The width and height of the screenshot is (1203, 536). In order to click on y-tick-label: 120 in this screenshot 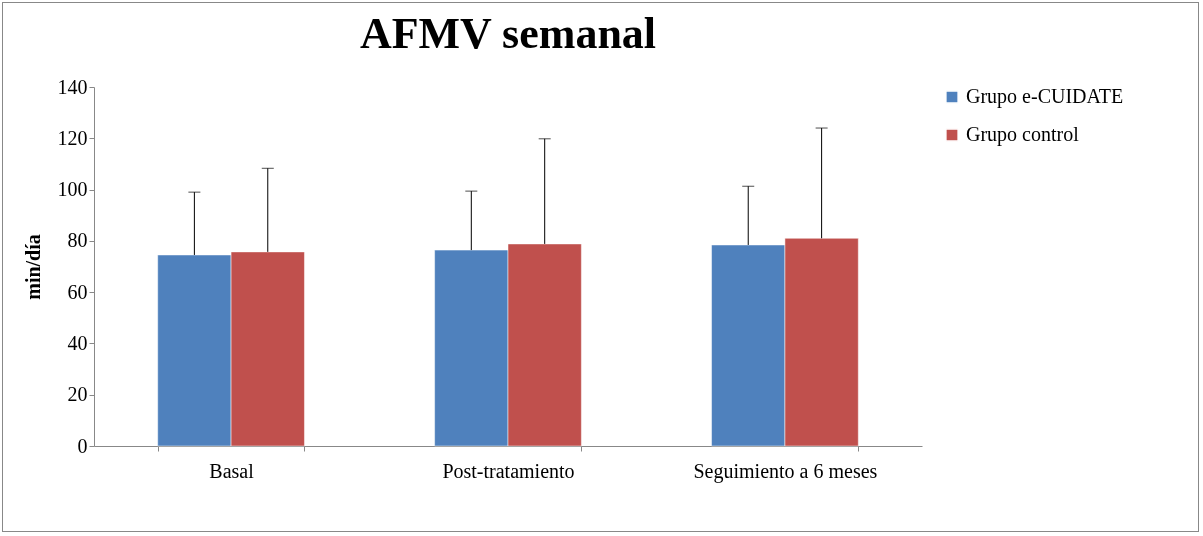, I will do `click(72, 137)`.